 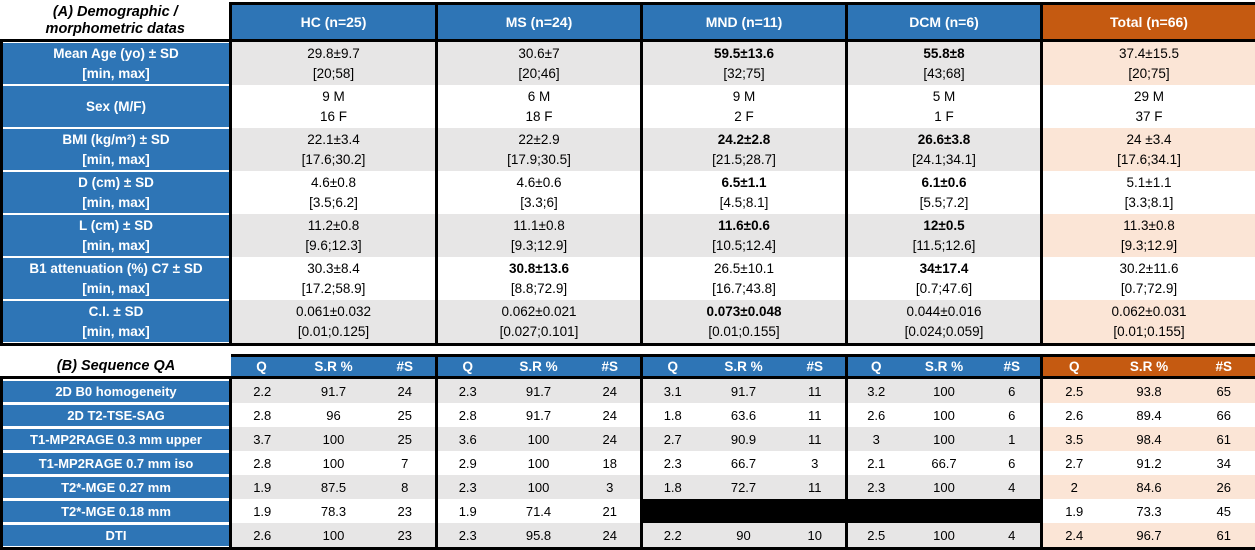 I want to click on stat-cell: 6.5±1.1[4.5;8.1], so click(x=744, y=192).